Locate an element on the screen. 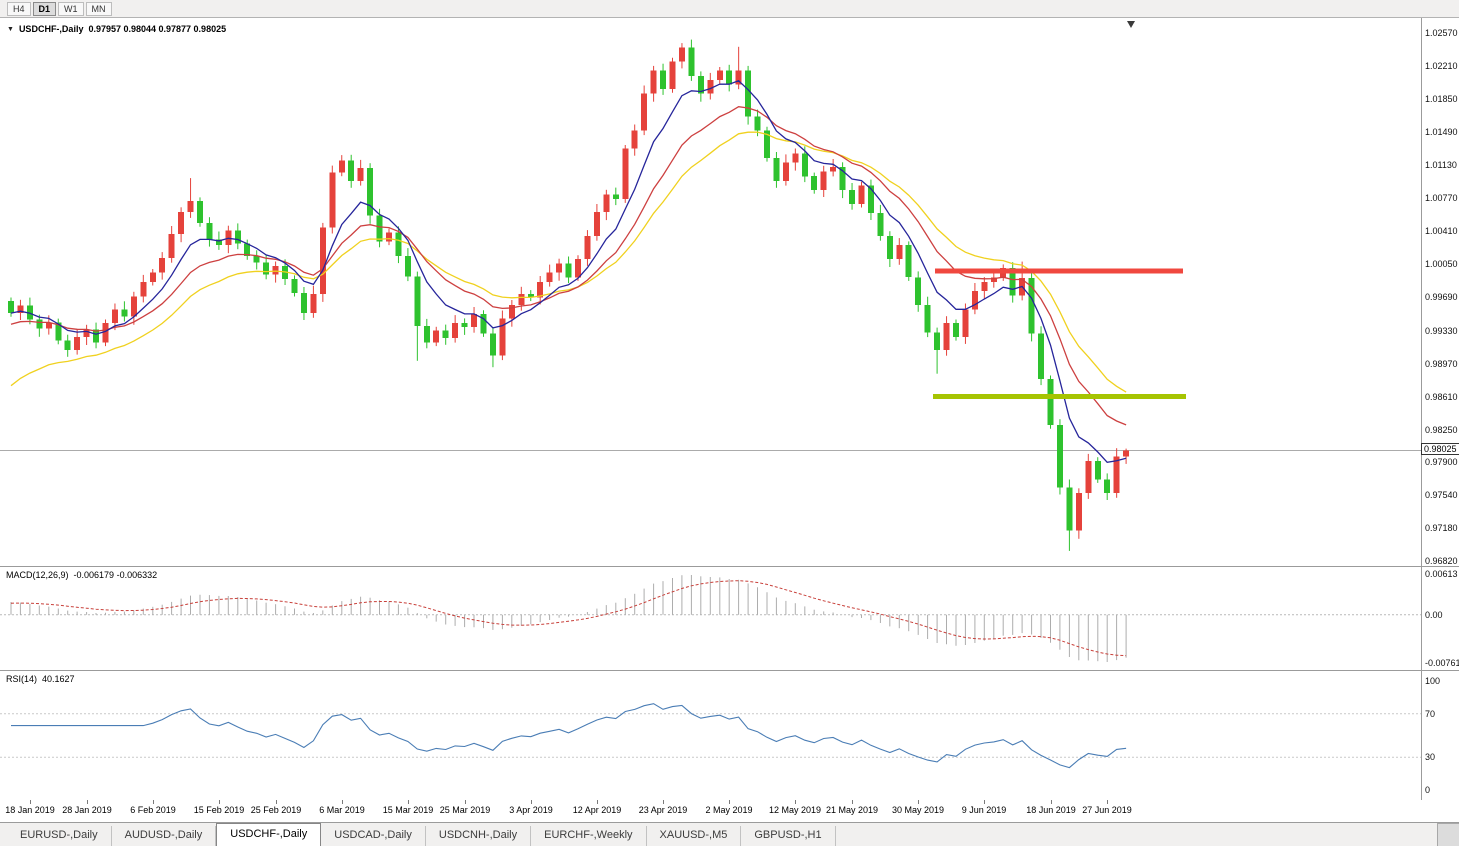  macd-indicator-chart is located at coordinates (710, 618).